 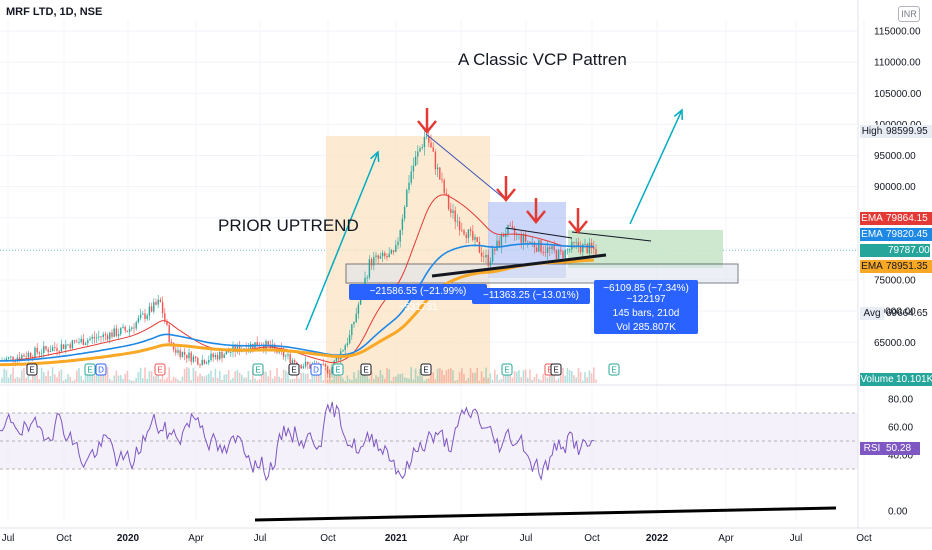 What do you see at coordinates (909, 14) in the screenshot?
I see `currency-badge: INR` at bounding box center [909, 14].